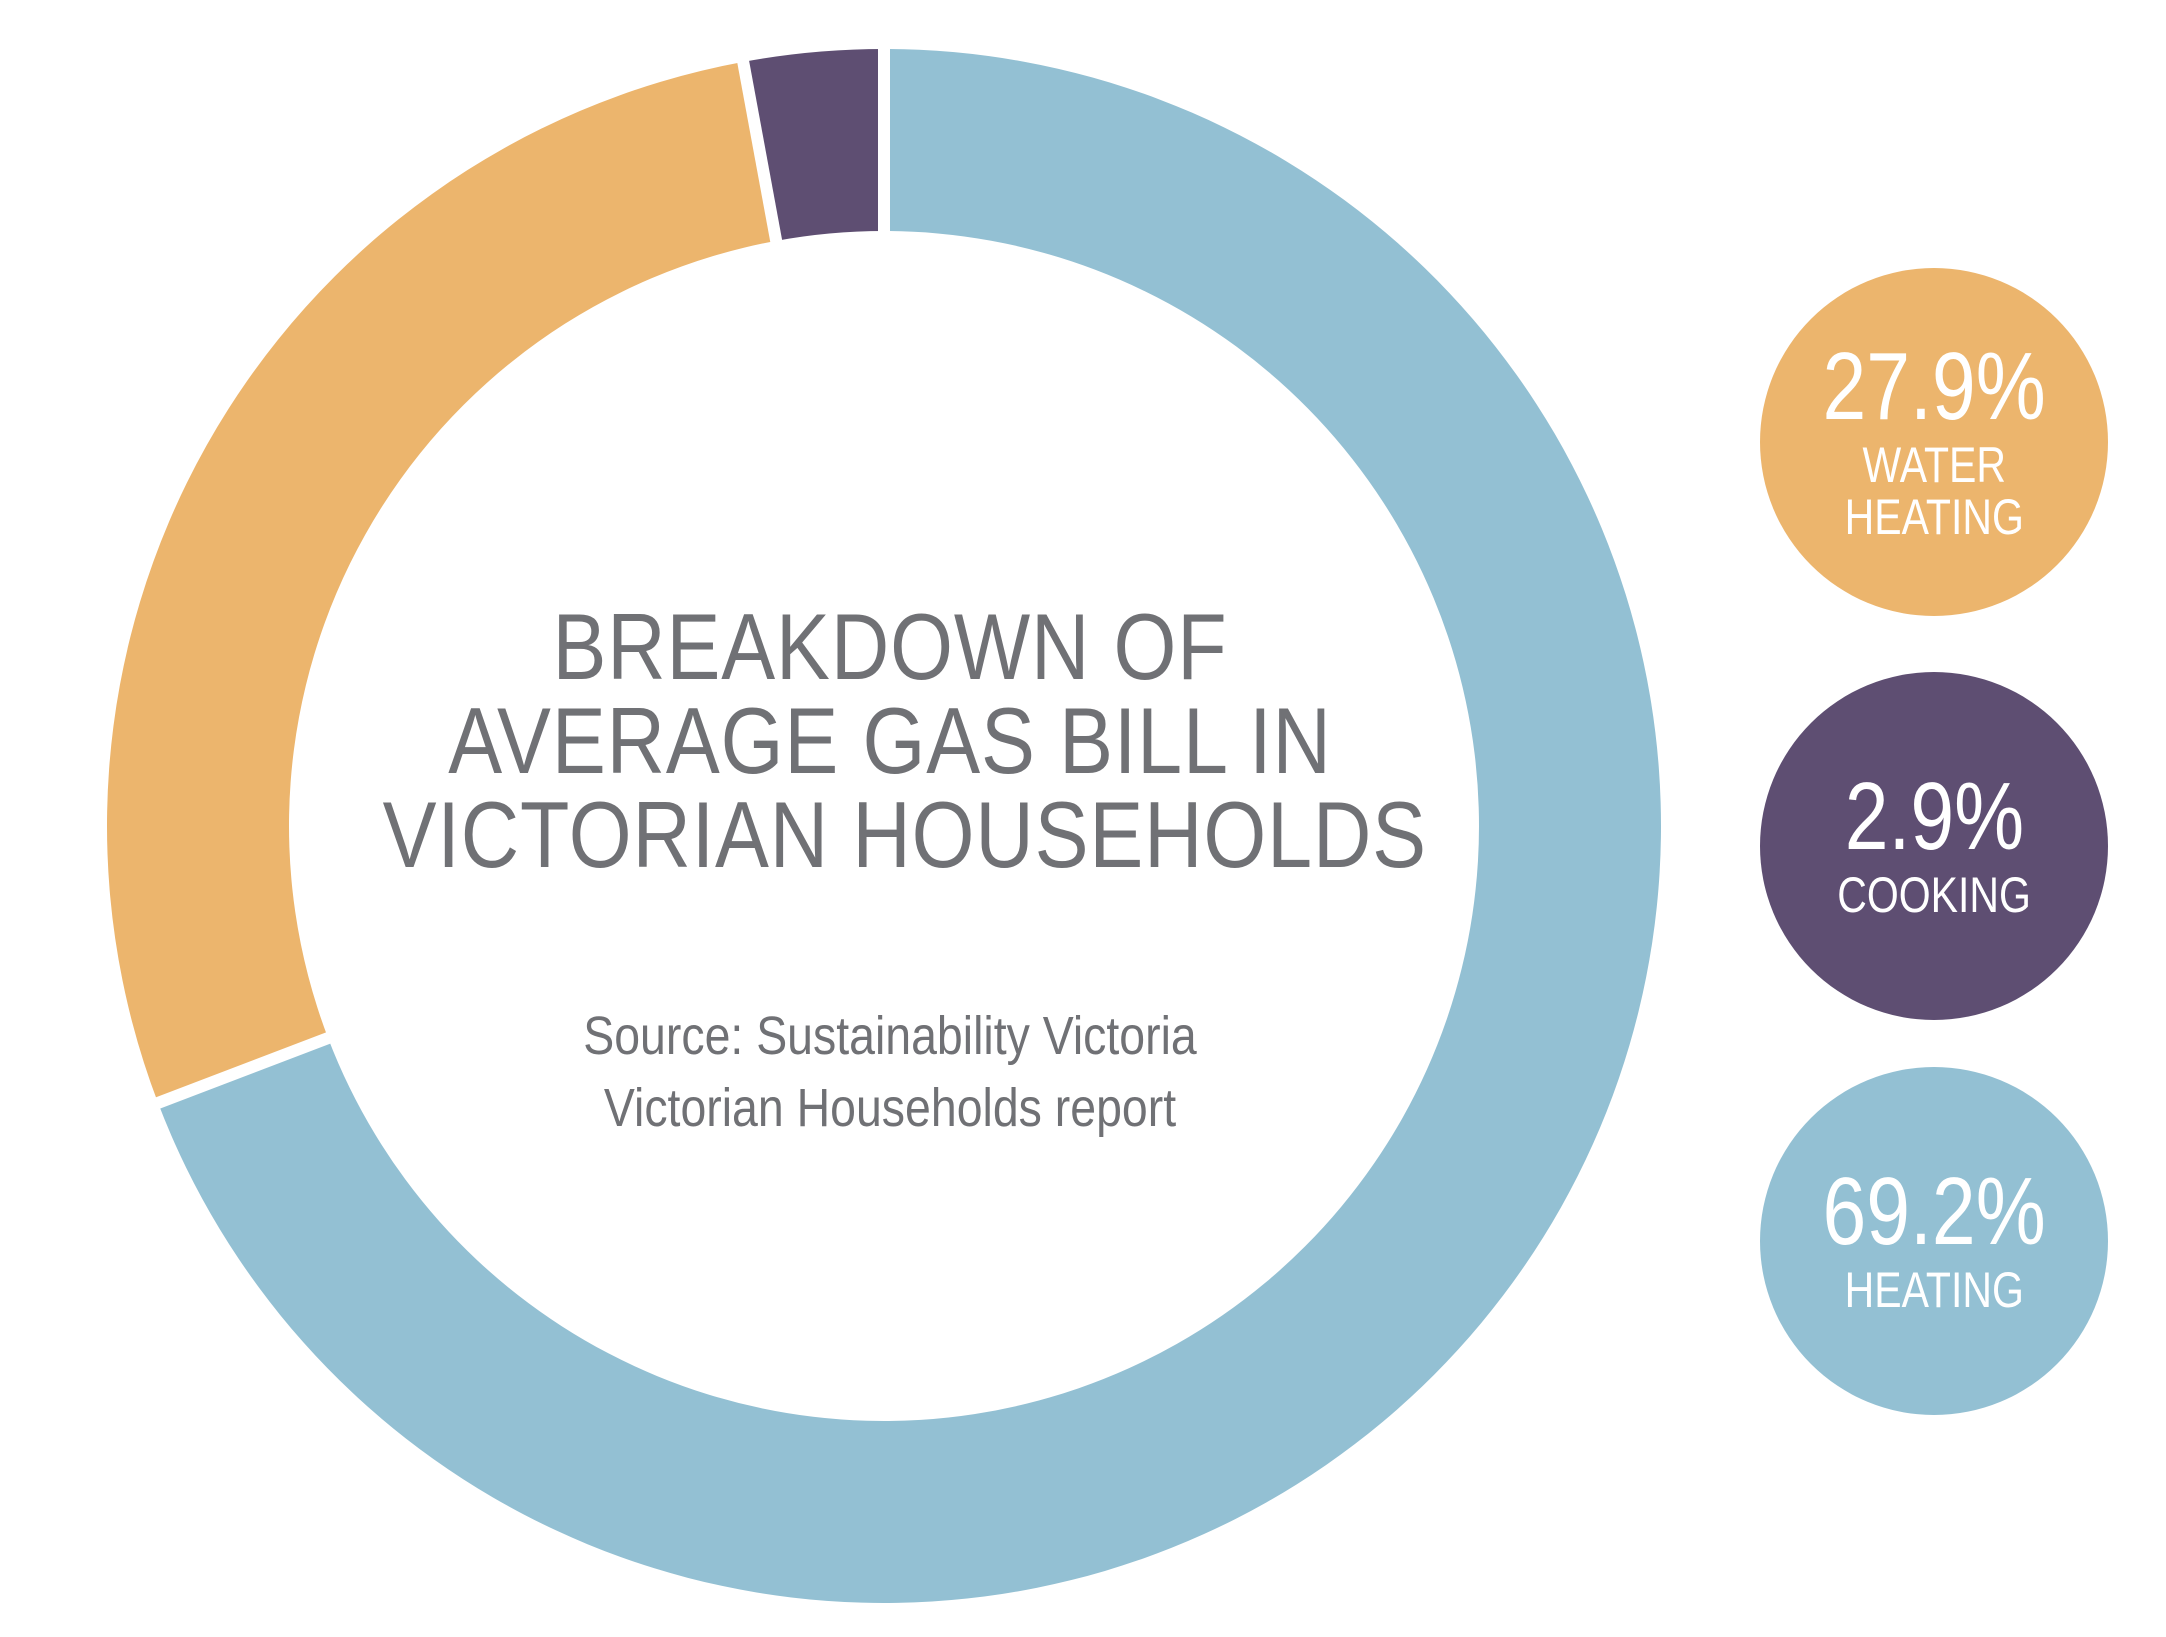  I want to click on chart-title-line-1: BREAKDOWN OF, so click(890, 646).